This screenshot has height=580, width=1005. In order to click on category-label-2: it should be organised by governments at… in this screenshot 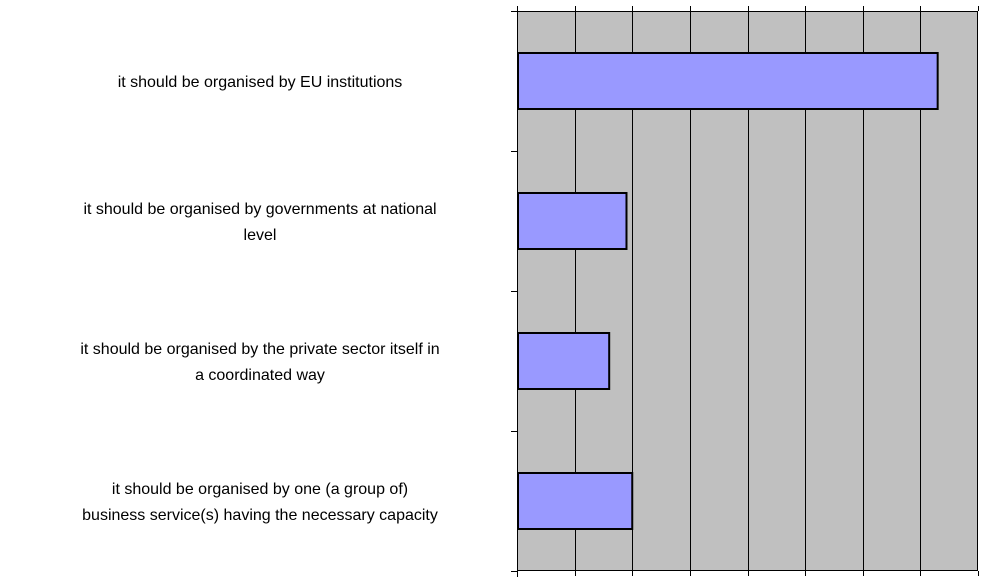, I will do `click(259, 222)`.